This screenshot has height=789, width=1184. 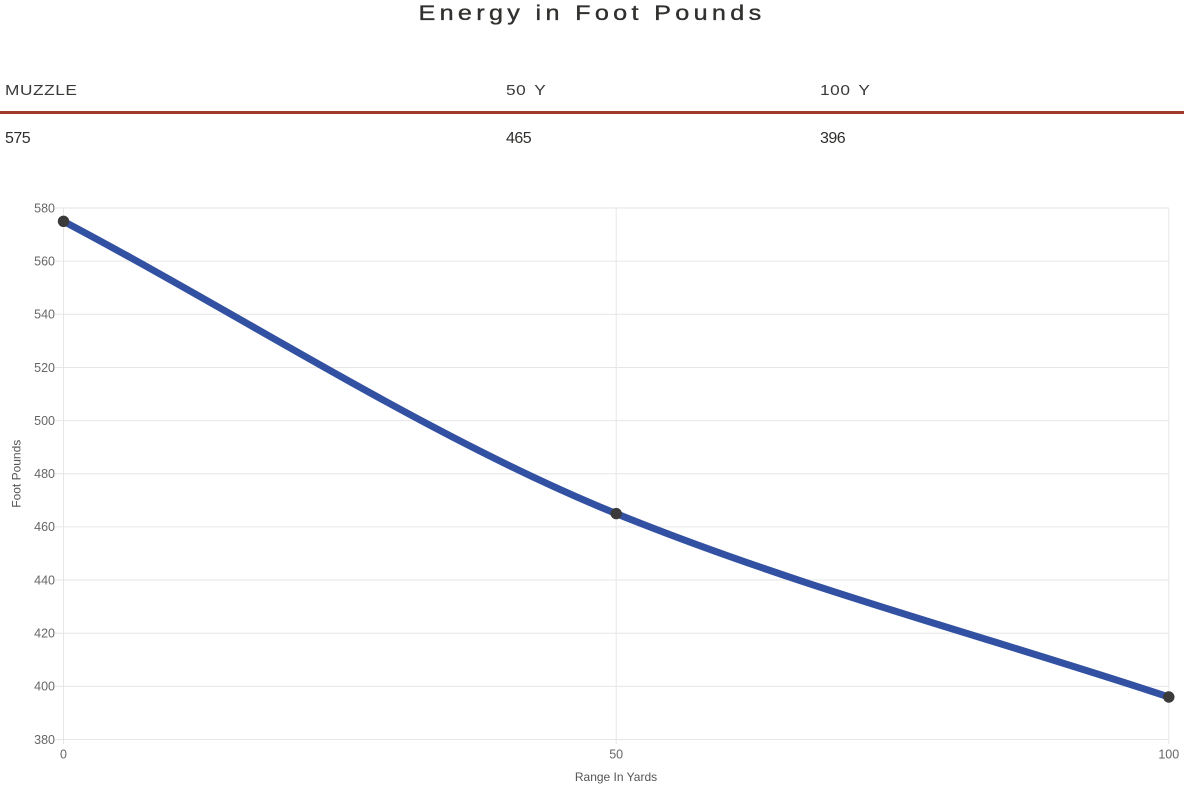 What do you see at coordinates (17, 474) in the screenshot?
I see `svg-text: Foot Pounds` at bounding box center [17, 474].